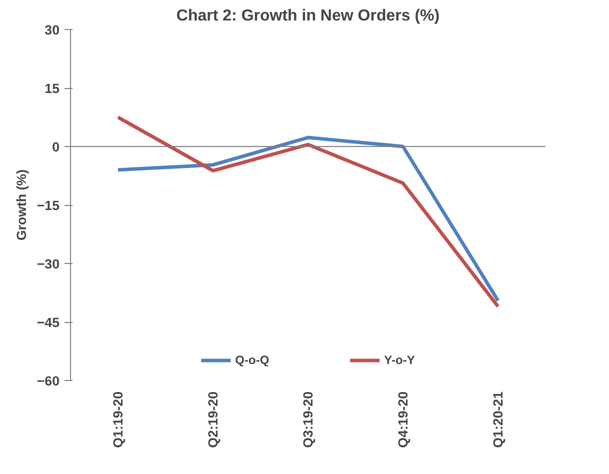 Image resolution: width=609 pixels, height=474 pixels. Describe the element at coordinates (403, 419) in the screenshot. I see `x-tick-label: Q4:19-20` at that location.